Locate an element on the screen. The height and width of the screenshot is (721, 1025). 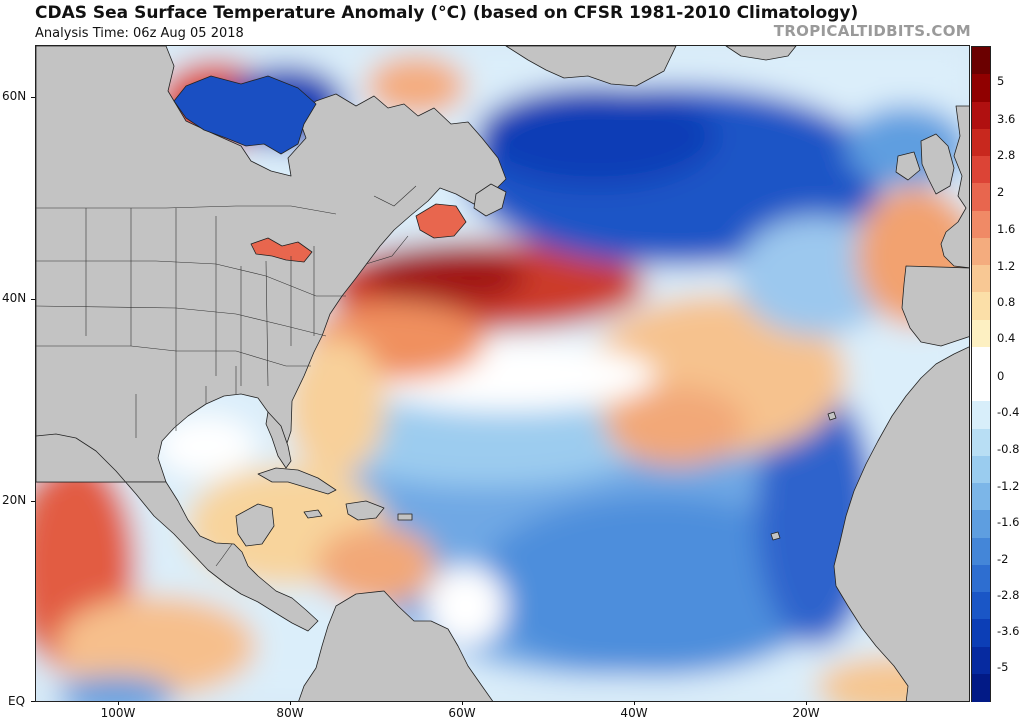
cape-verde is located at coordinates (775, 536).